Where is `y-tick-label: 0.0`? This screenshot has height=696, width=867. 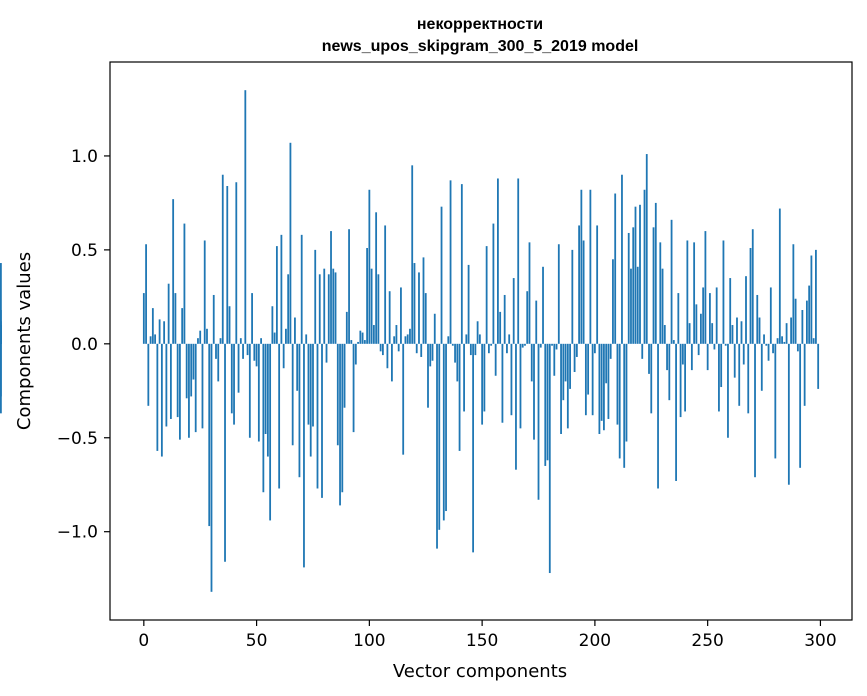 y-tick-label: 0.0 is located at coordinates (84, 345).